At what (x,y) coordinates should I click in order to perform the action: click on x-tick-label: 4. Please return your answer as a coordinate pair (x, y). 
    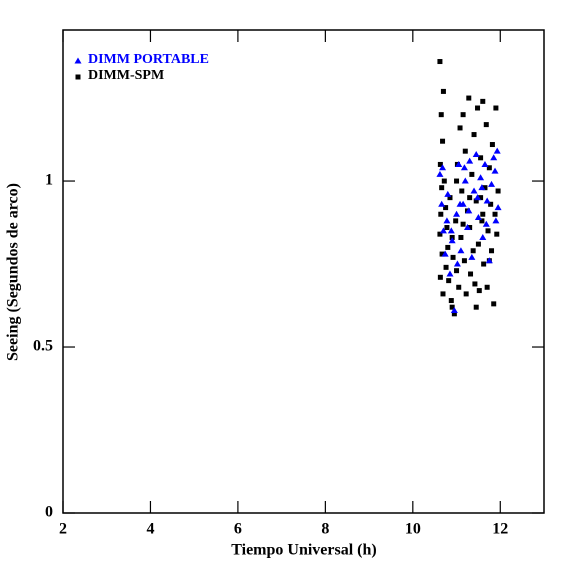
    Looking at the image, I should click on (150, 529).